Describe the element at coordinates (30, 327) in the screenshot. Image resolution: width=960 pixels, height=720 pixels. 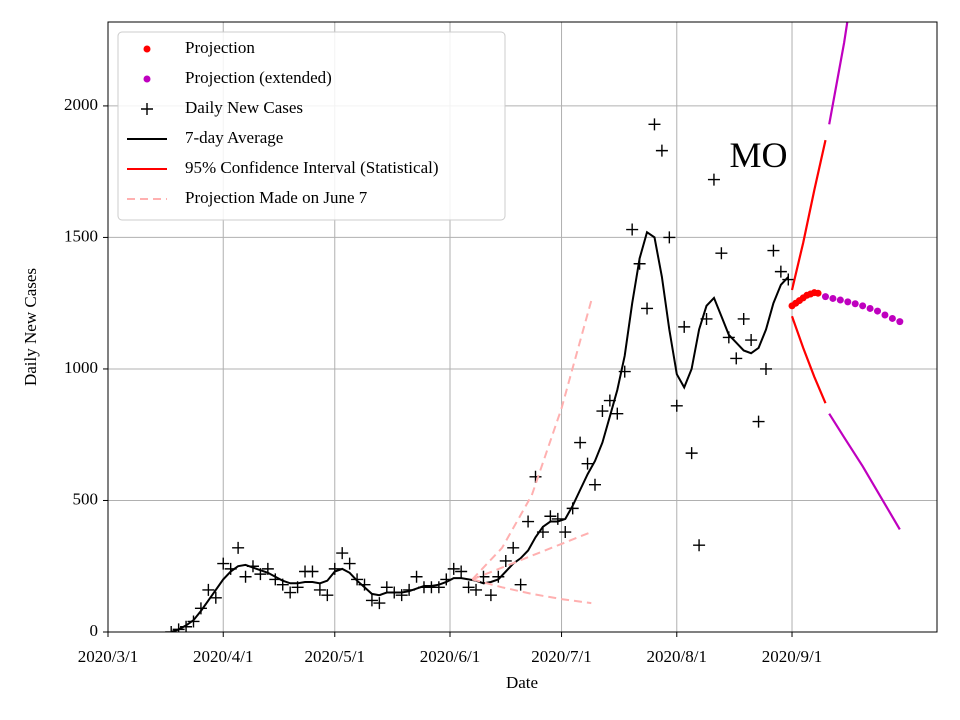
I see `y-axis-label: Daily New Cases` at that location.